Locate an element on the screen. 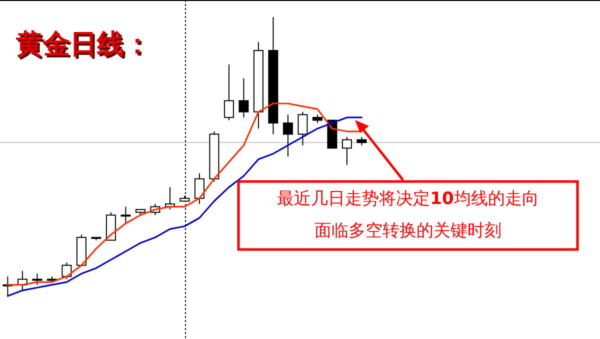 The image size is (600, 339). text: 黄金日线： is located at coordinates (85, 46).